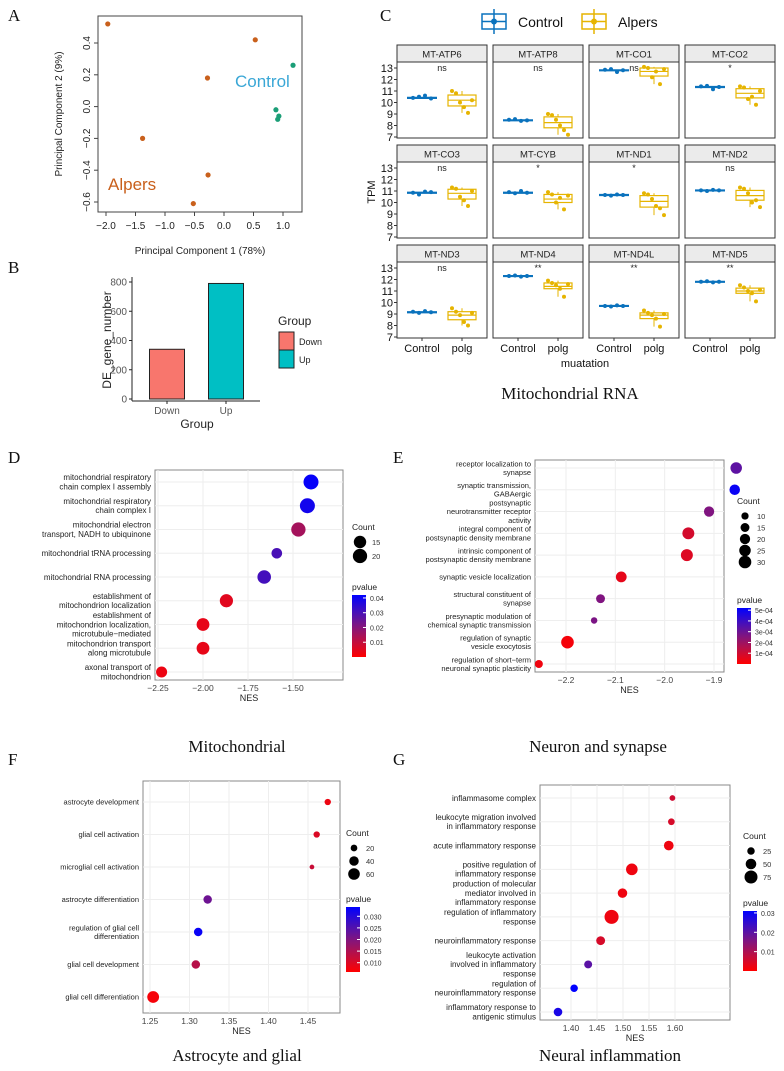 The width and height of the screenshot is (784, 1071). Describe the element at coordinates (118, 667) in the screenshot. I see `term-label: axonal transport of` at that location.